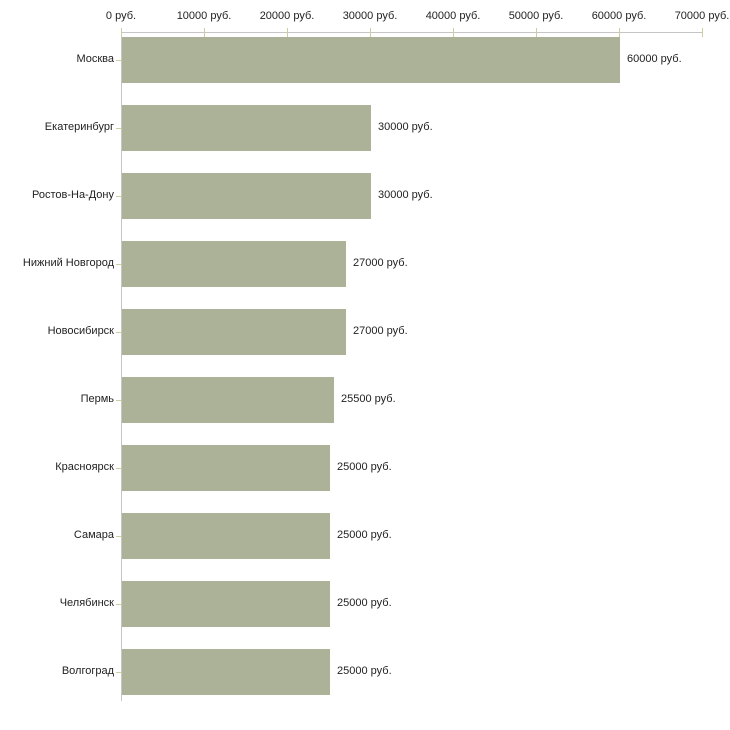  Describe the element at coordinates (80, 331) in the screenshot. I see `category-label: Новосибирск` at that location.